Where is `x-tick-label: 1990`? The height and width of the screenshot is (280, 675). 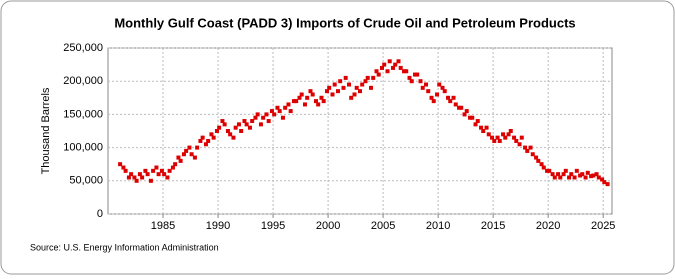 x-tick-label: 1990 is located at coordinates (218, 226).